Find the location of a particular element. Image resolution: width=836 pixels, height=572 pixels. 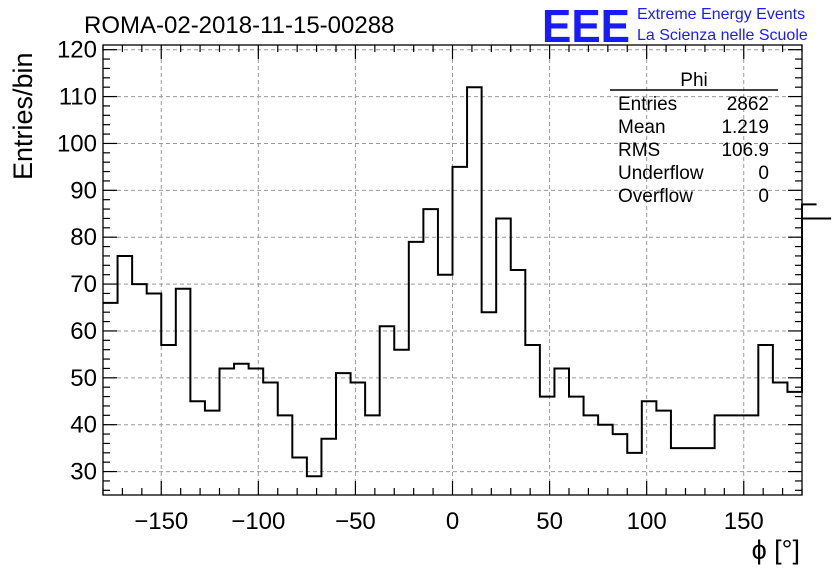

x-tick-label: 0 is located at coordinates (452, 521).